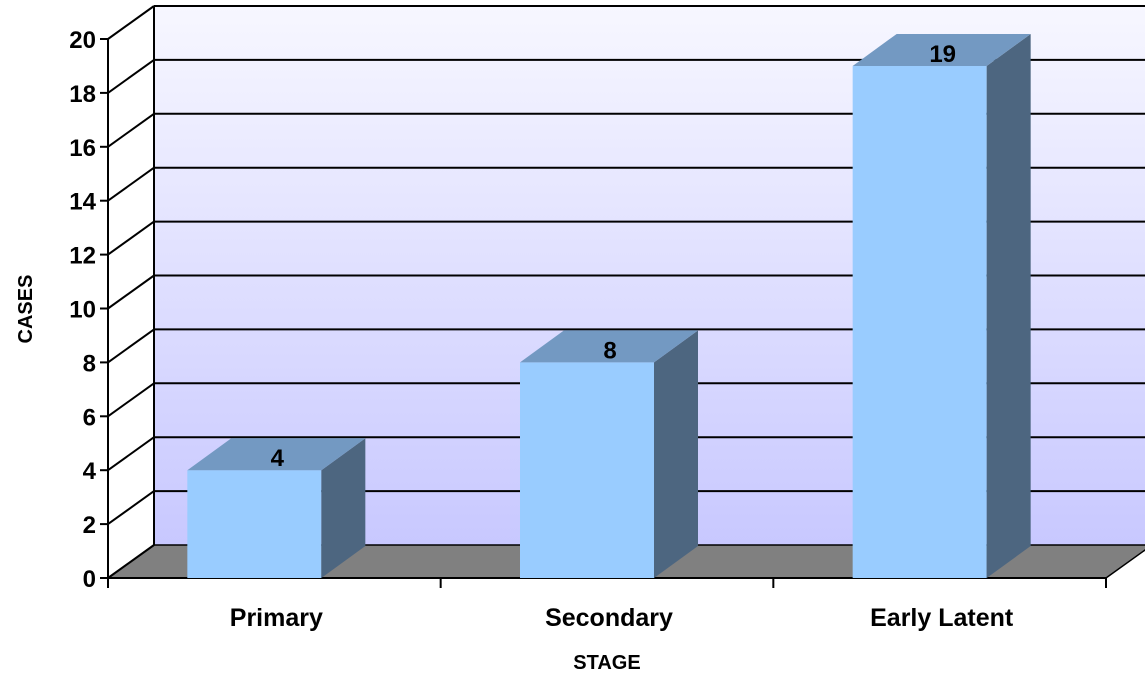  I want to click on data-label: 4, so click(278, 458).